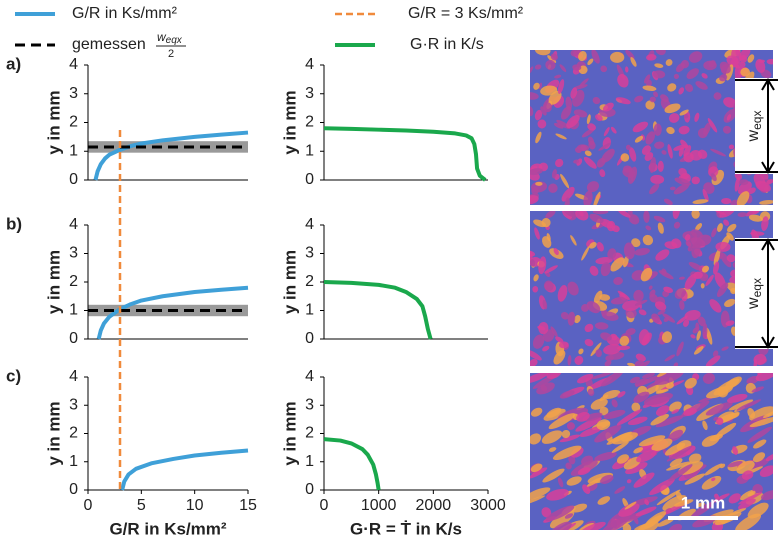  I want to click on x-tick-label: 0, so click(88, 505).